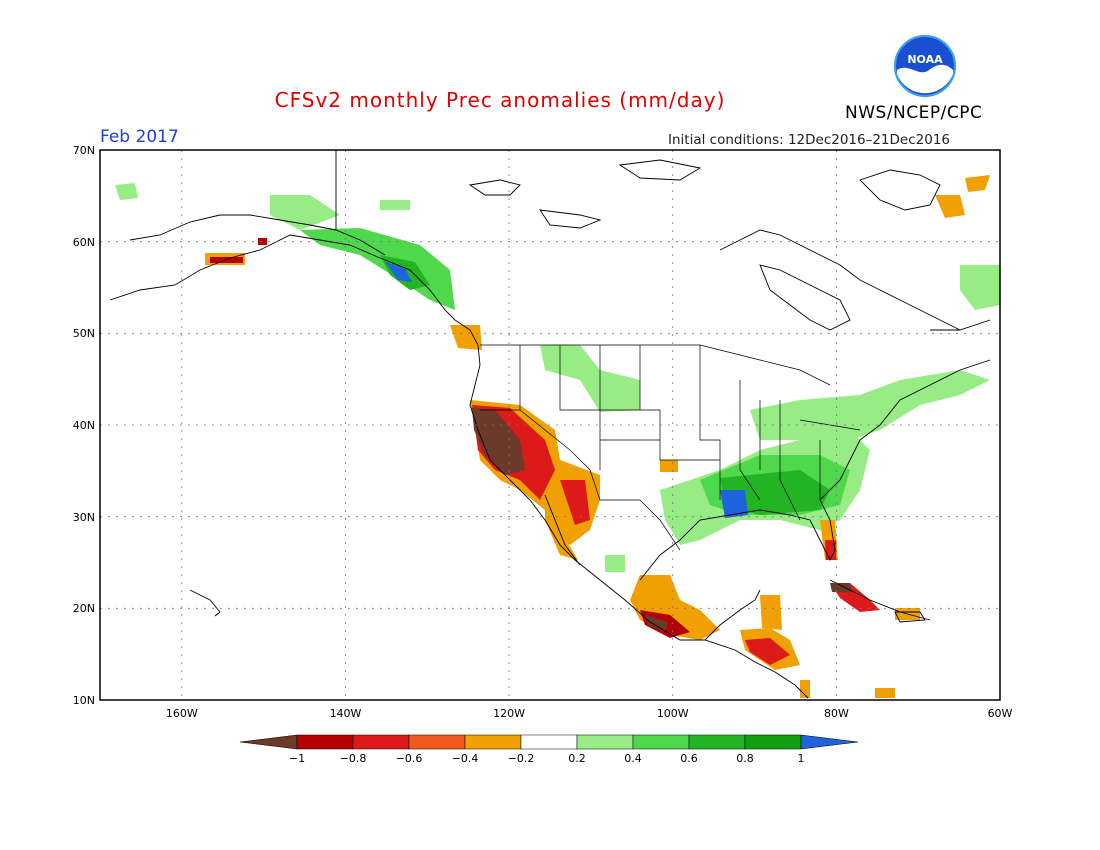 The image size is (1100, 850). Describe the element at coordinates (633, 758) in the screenshot. I see `legend-tick-label: 0.4` at that location.